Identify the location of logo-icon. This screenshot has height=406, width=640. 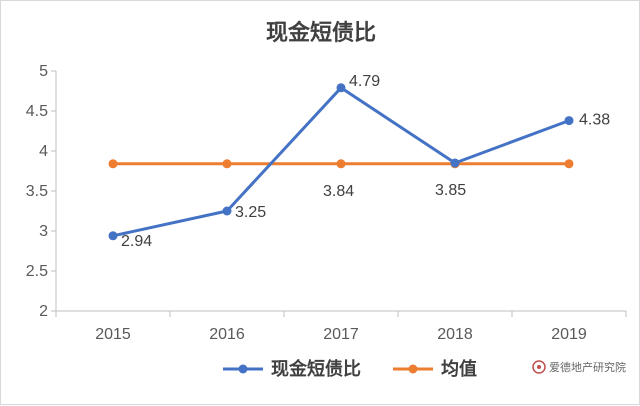
(539, 367).